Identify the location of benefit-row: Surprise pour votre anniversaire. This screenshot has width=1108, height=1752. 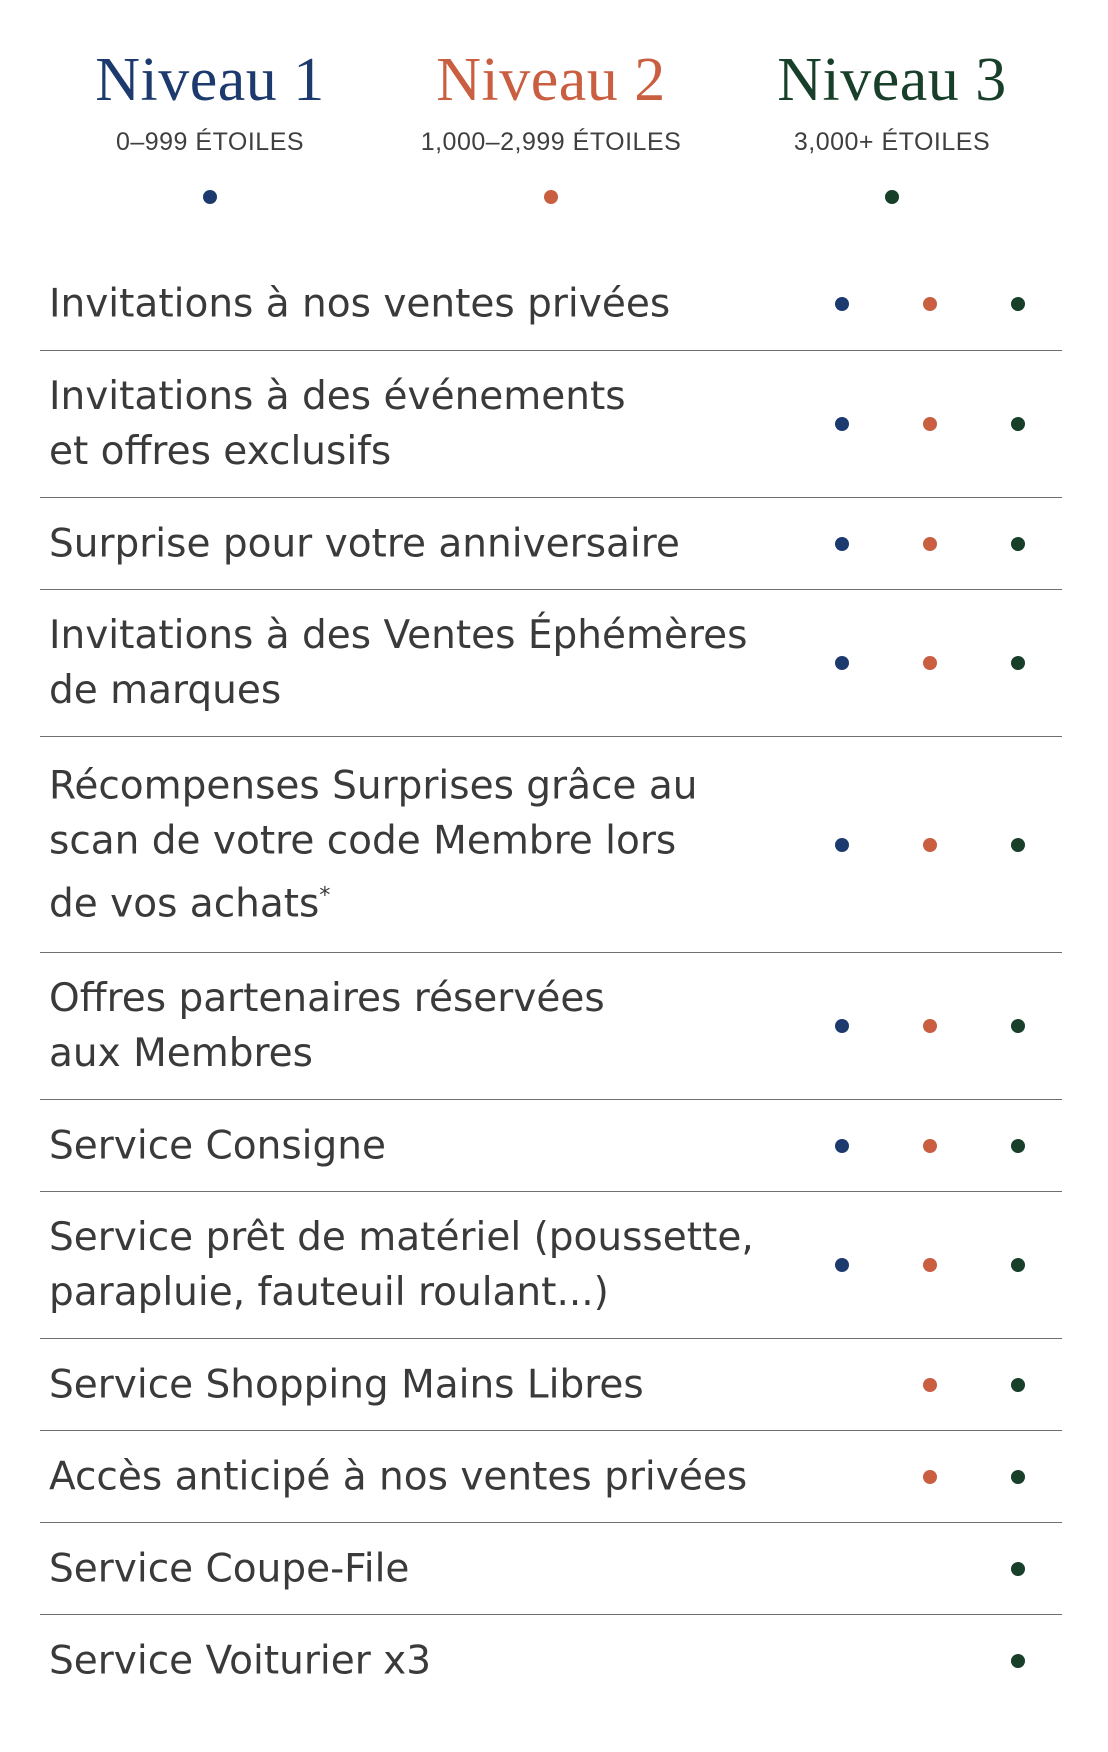
(551, 544).